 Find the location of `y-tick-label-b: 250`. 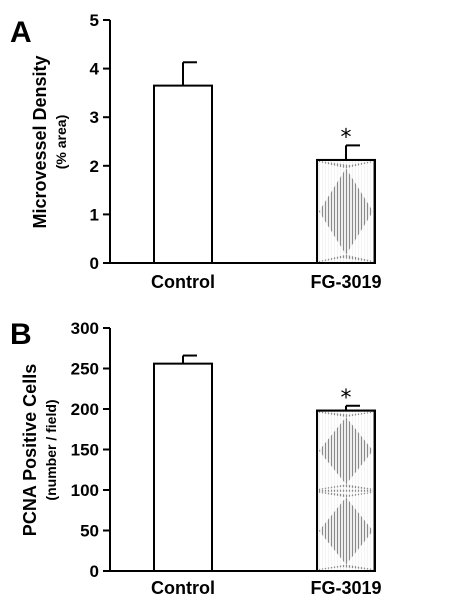

y-tick-label-b: 250 is located at coordinates (85, 369).